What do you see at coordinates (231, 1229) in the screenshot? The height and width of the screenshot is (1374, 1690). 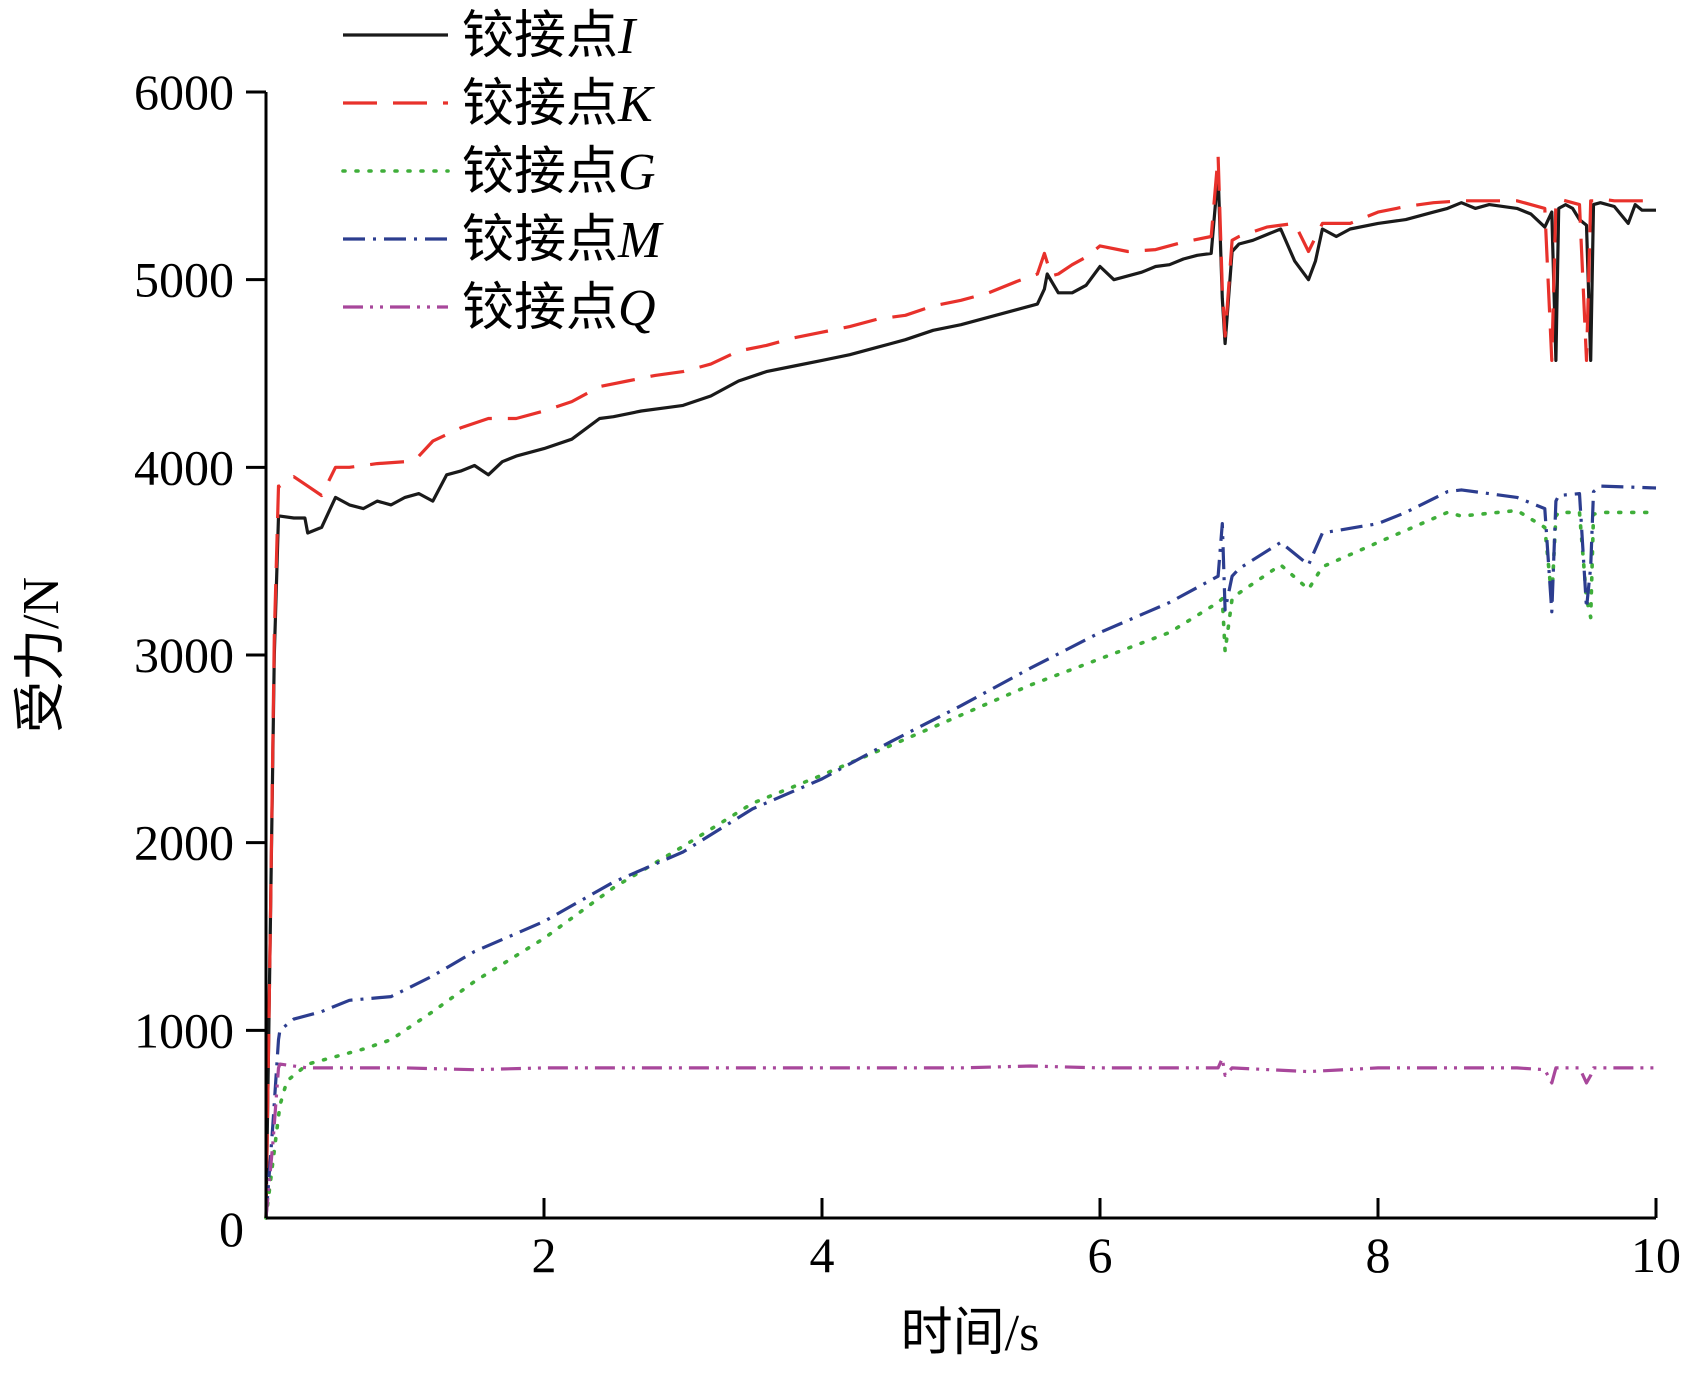 I see `origin-tick-label: 0` at bounding box center [231, 1229].